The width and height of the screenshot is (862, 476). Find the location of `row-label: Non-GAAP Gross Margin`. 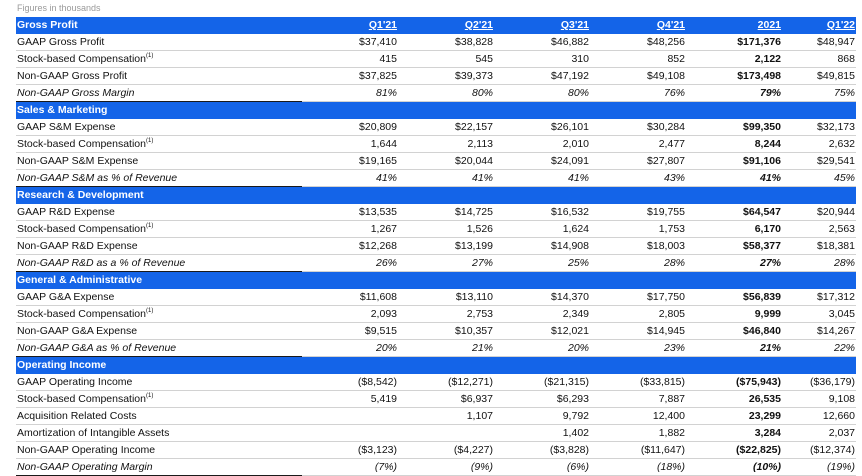

row-label: Non-GAAP Gross Margin is located at coordinates (159, 93).